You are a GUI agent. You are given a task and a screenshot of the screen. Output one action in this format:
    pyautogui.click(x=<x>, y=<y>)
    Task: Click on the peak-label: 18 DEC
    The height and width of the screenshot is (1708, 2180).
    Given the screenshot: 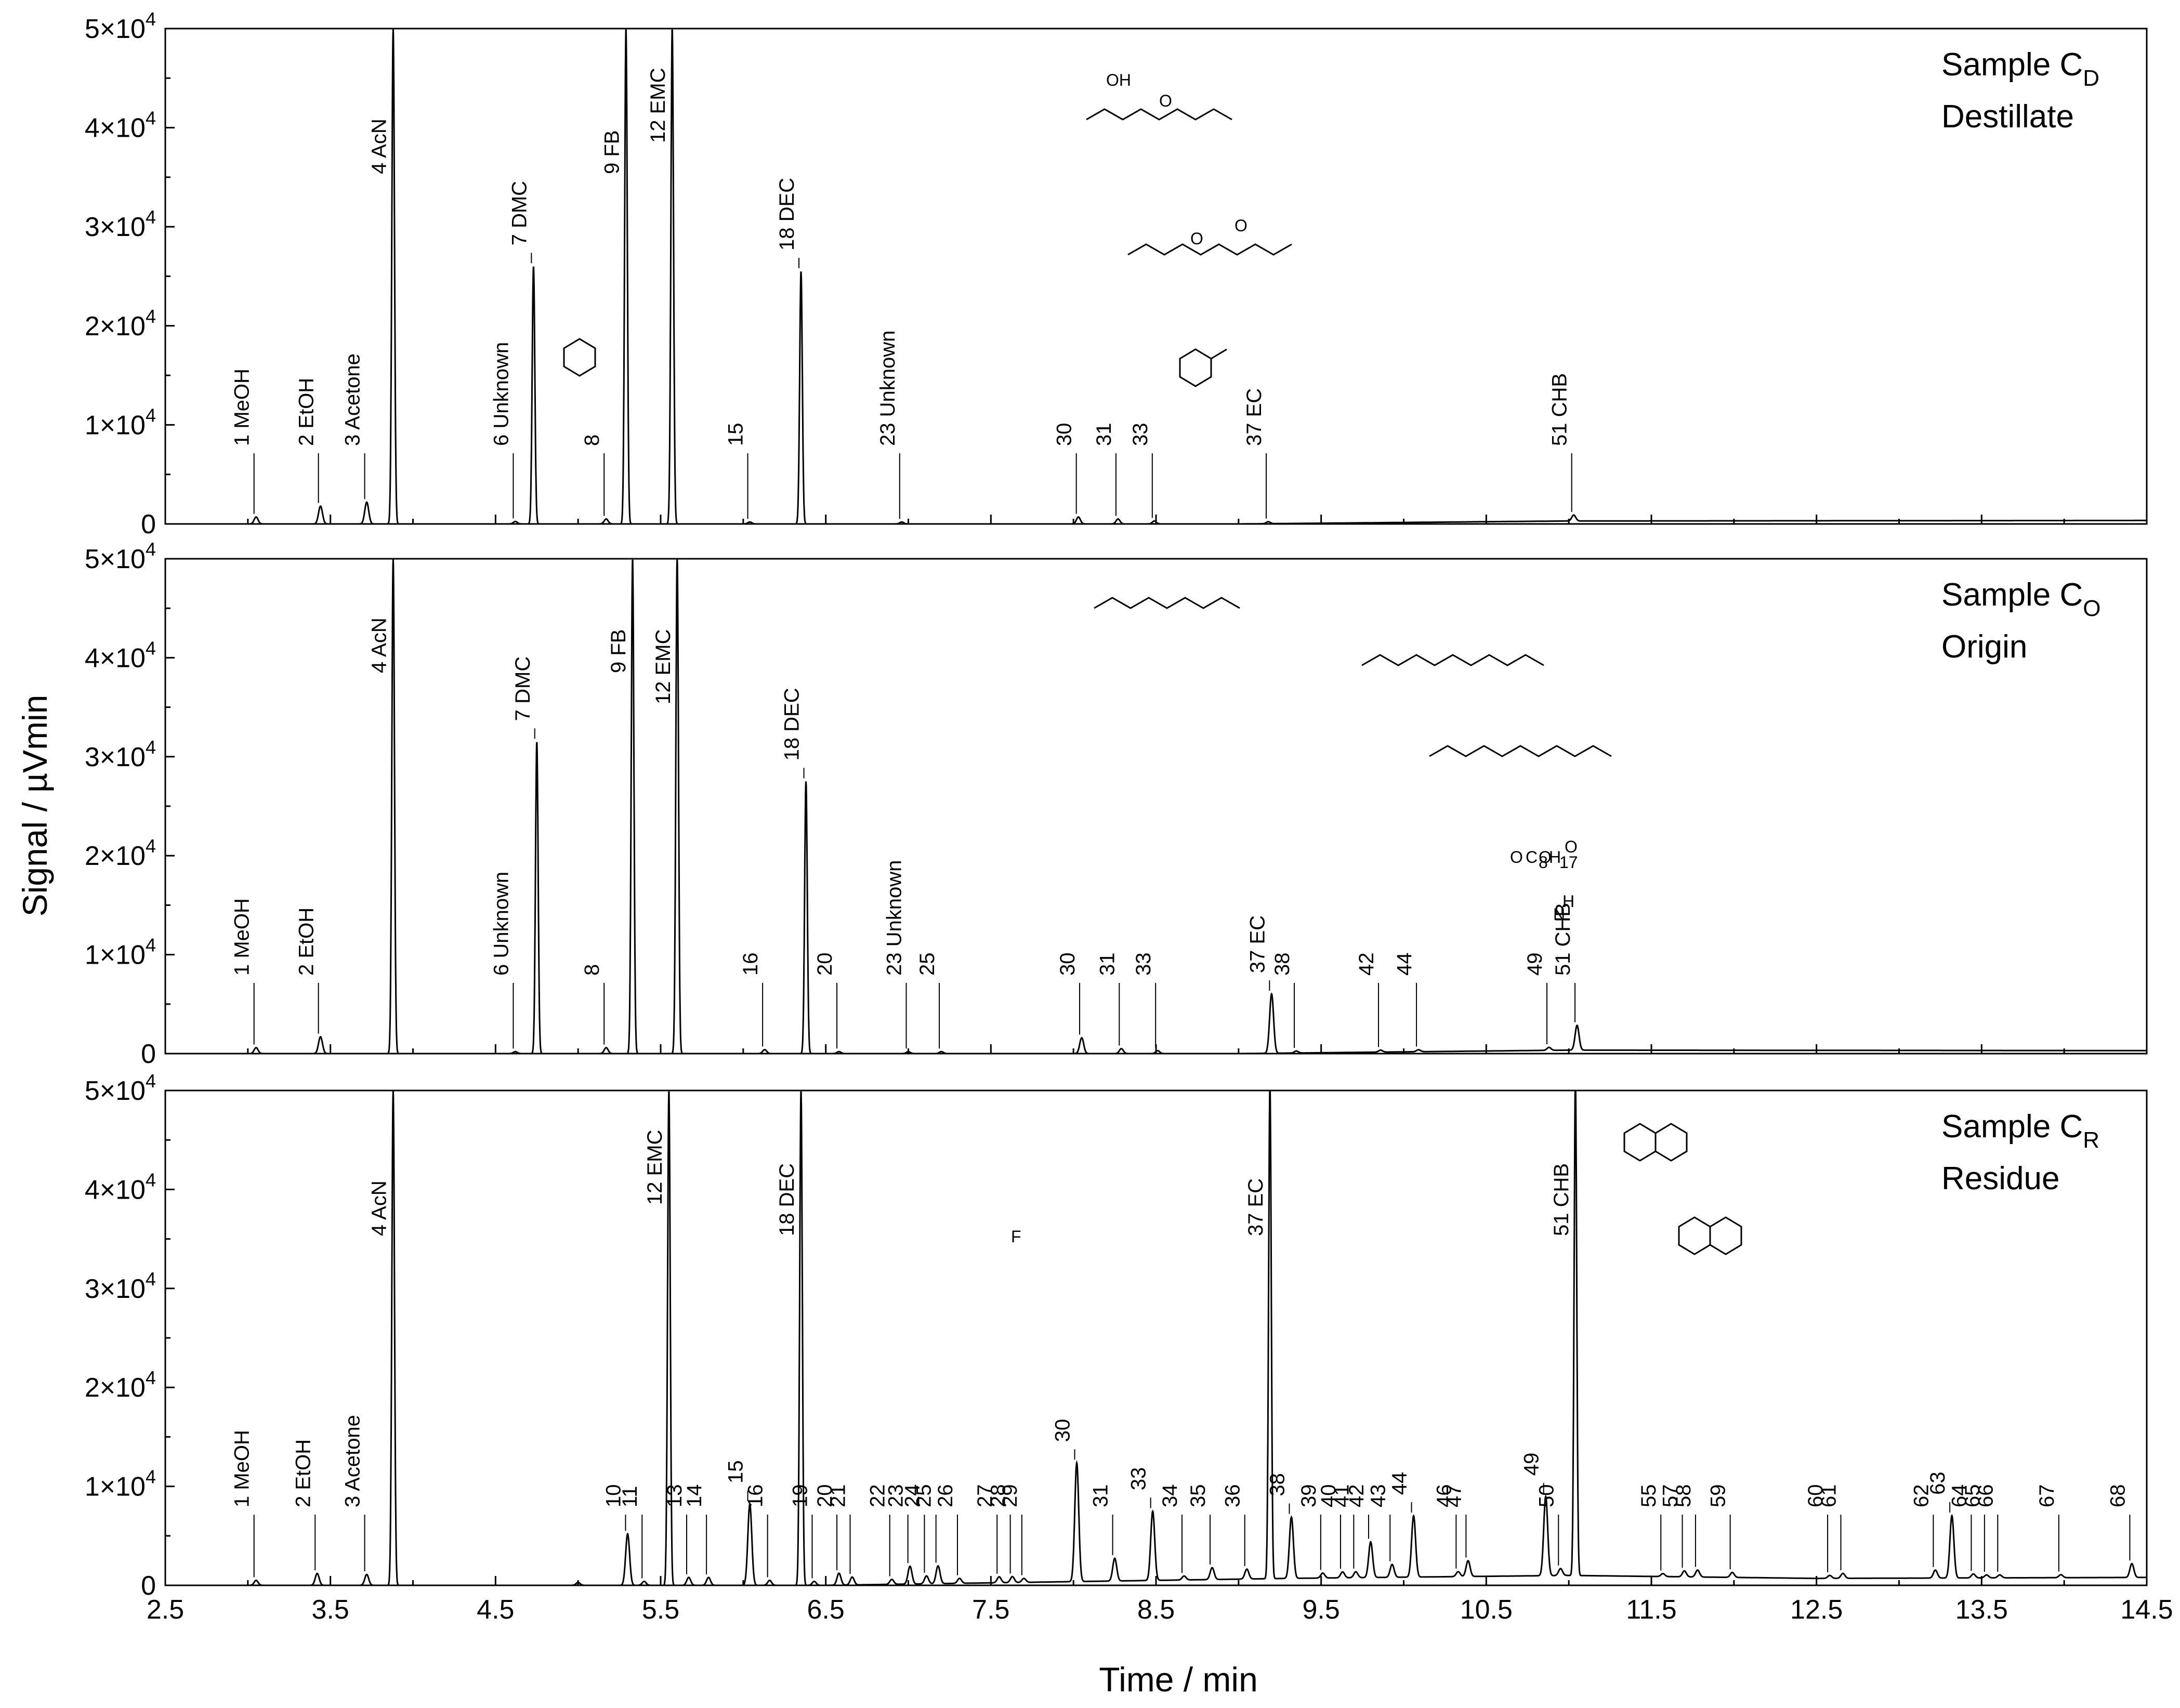 What is the action you would take?
    pyautogui.click(x=793, y=724)
    